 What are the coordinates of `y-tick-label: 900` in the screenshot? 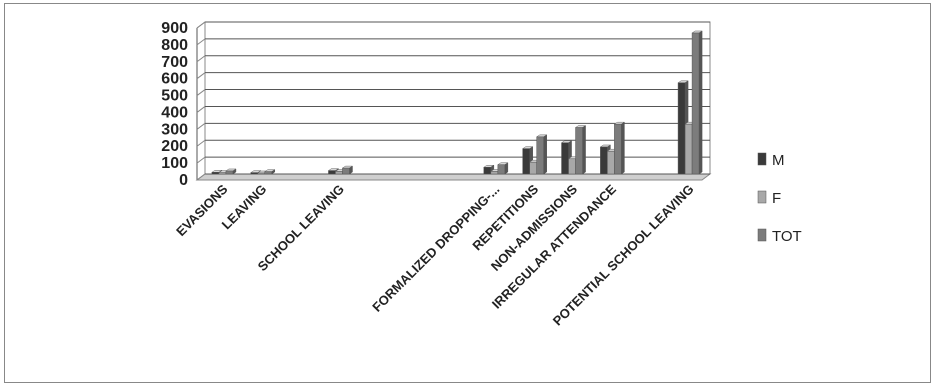 It's located at (174, 28).